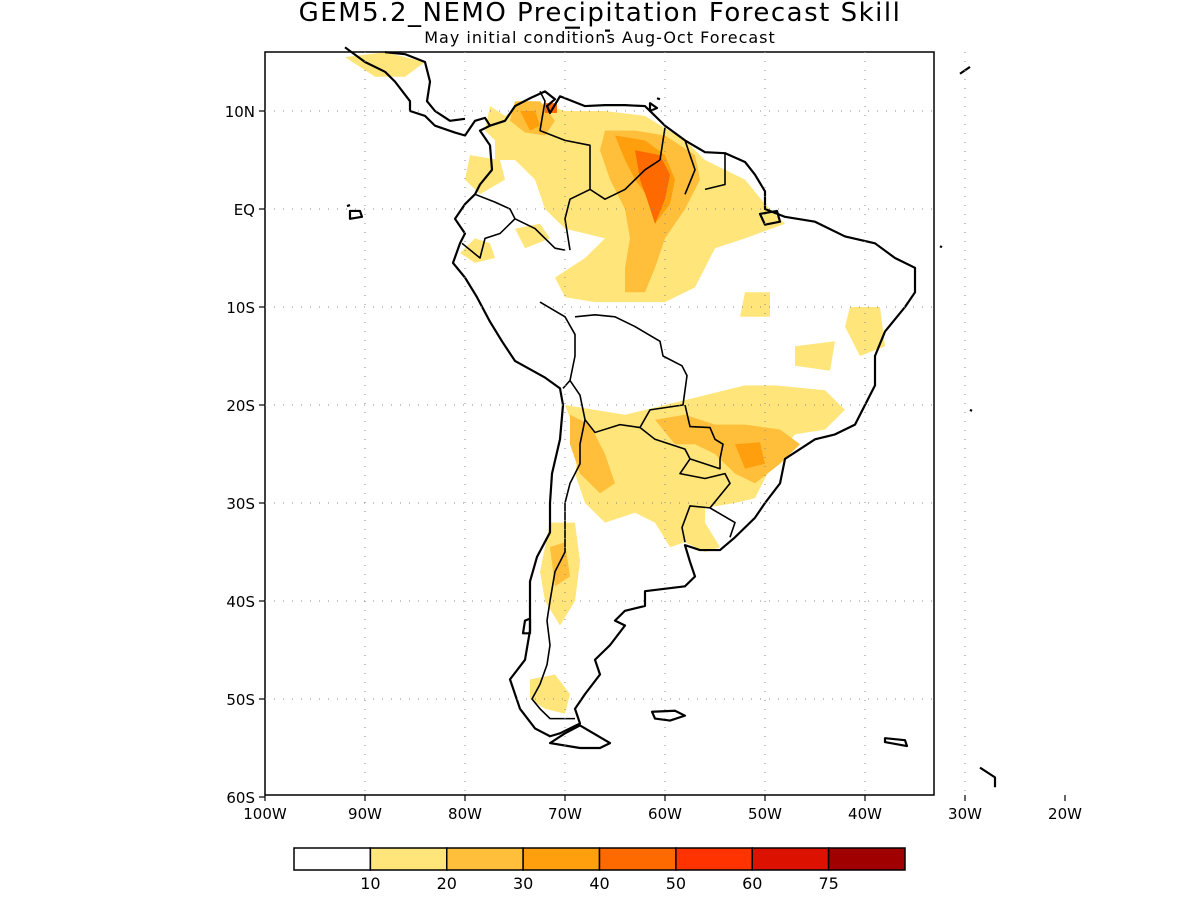 This screenshot has width=1200, height=900. Describe the element at coordinates (240, 700) in the screenshot. I see `lat-tick-label: 50S` at that location.